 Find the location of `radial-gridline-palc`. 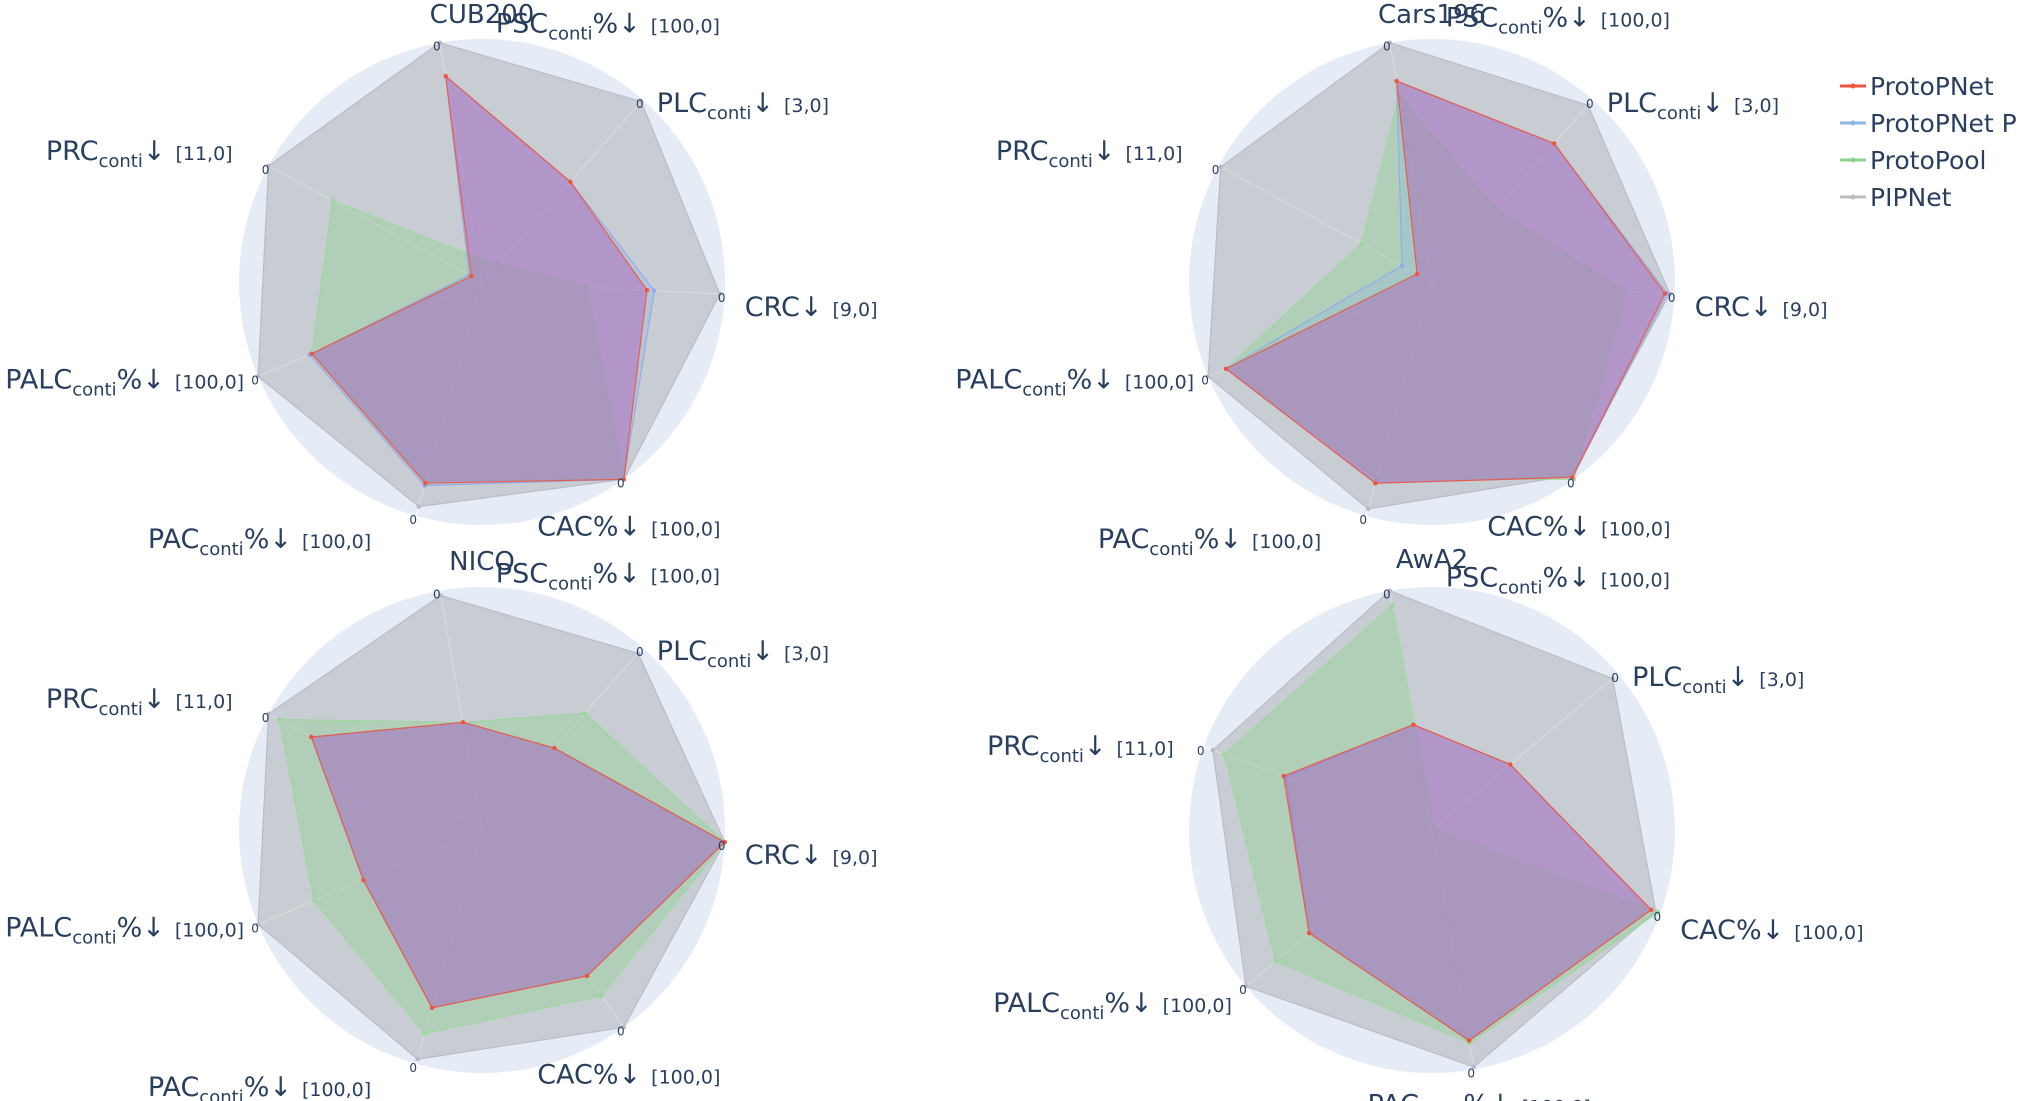

radial-gridline-palc is located at coordinates (370, 877).